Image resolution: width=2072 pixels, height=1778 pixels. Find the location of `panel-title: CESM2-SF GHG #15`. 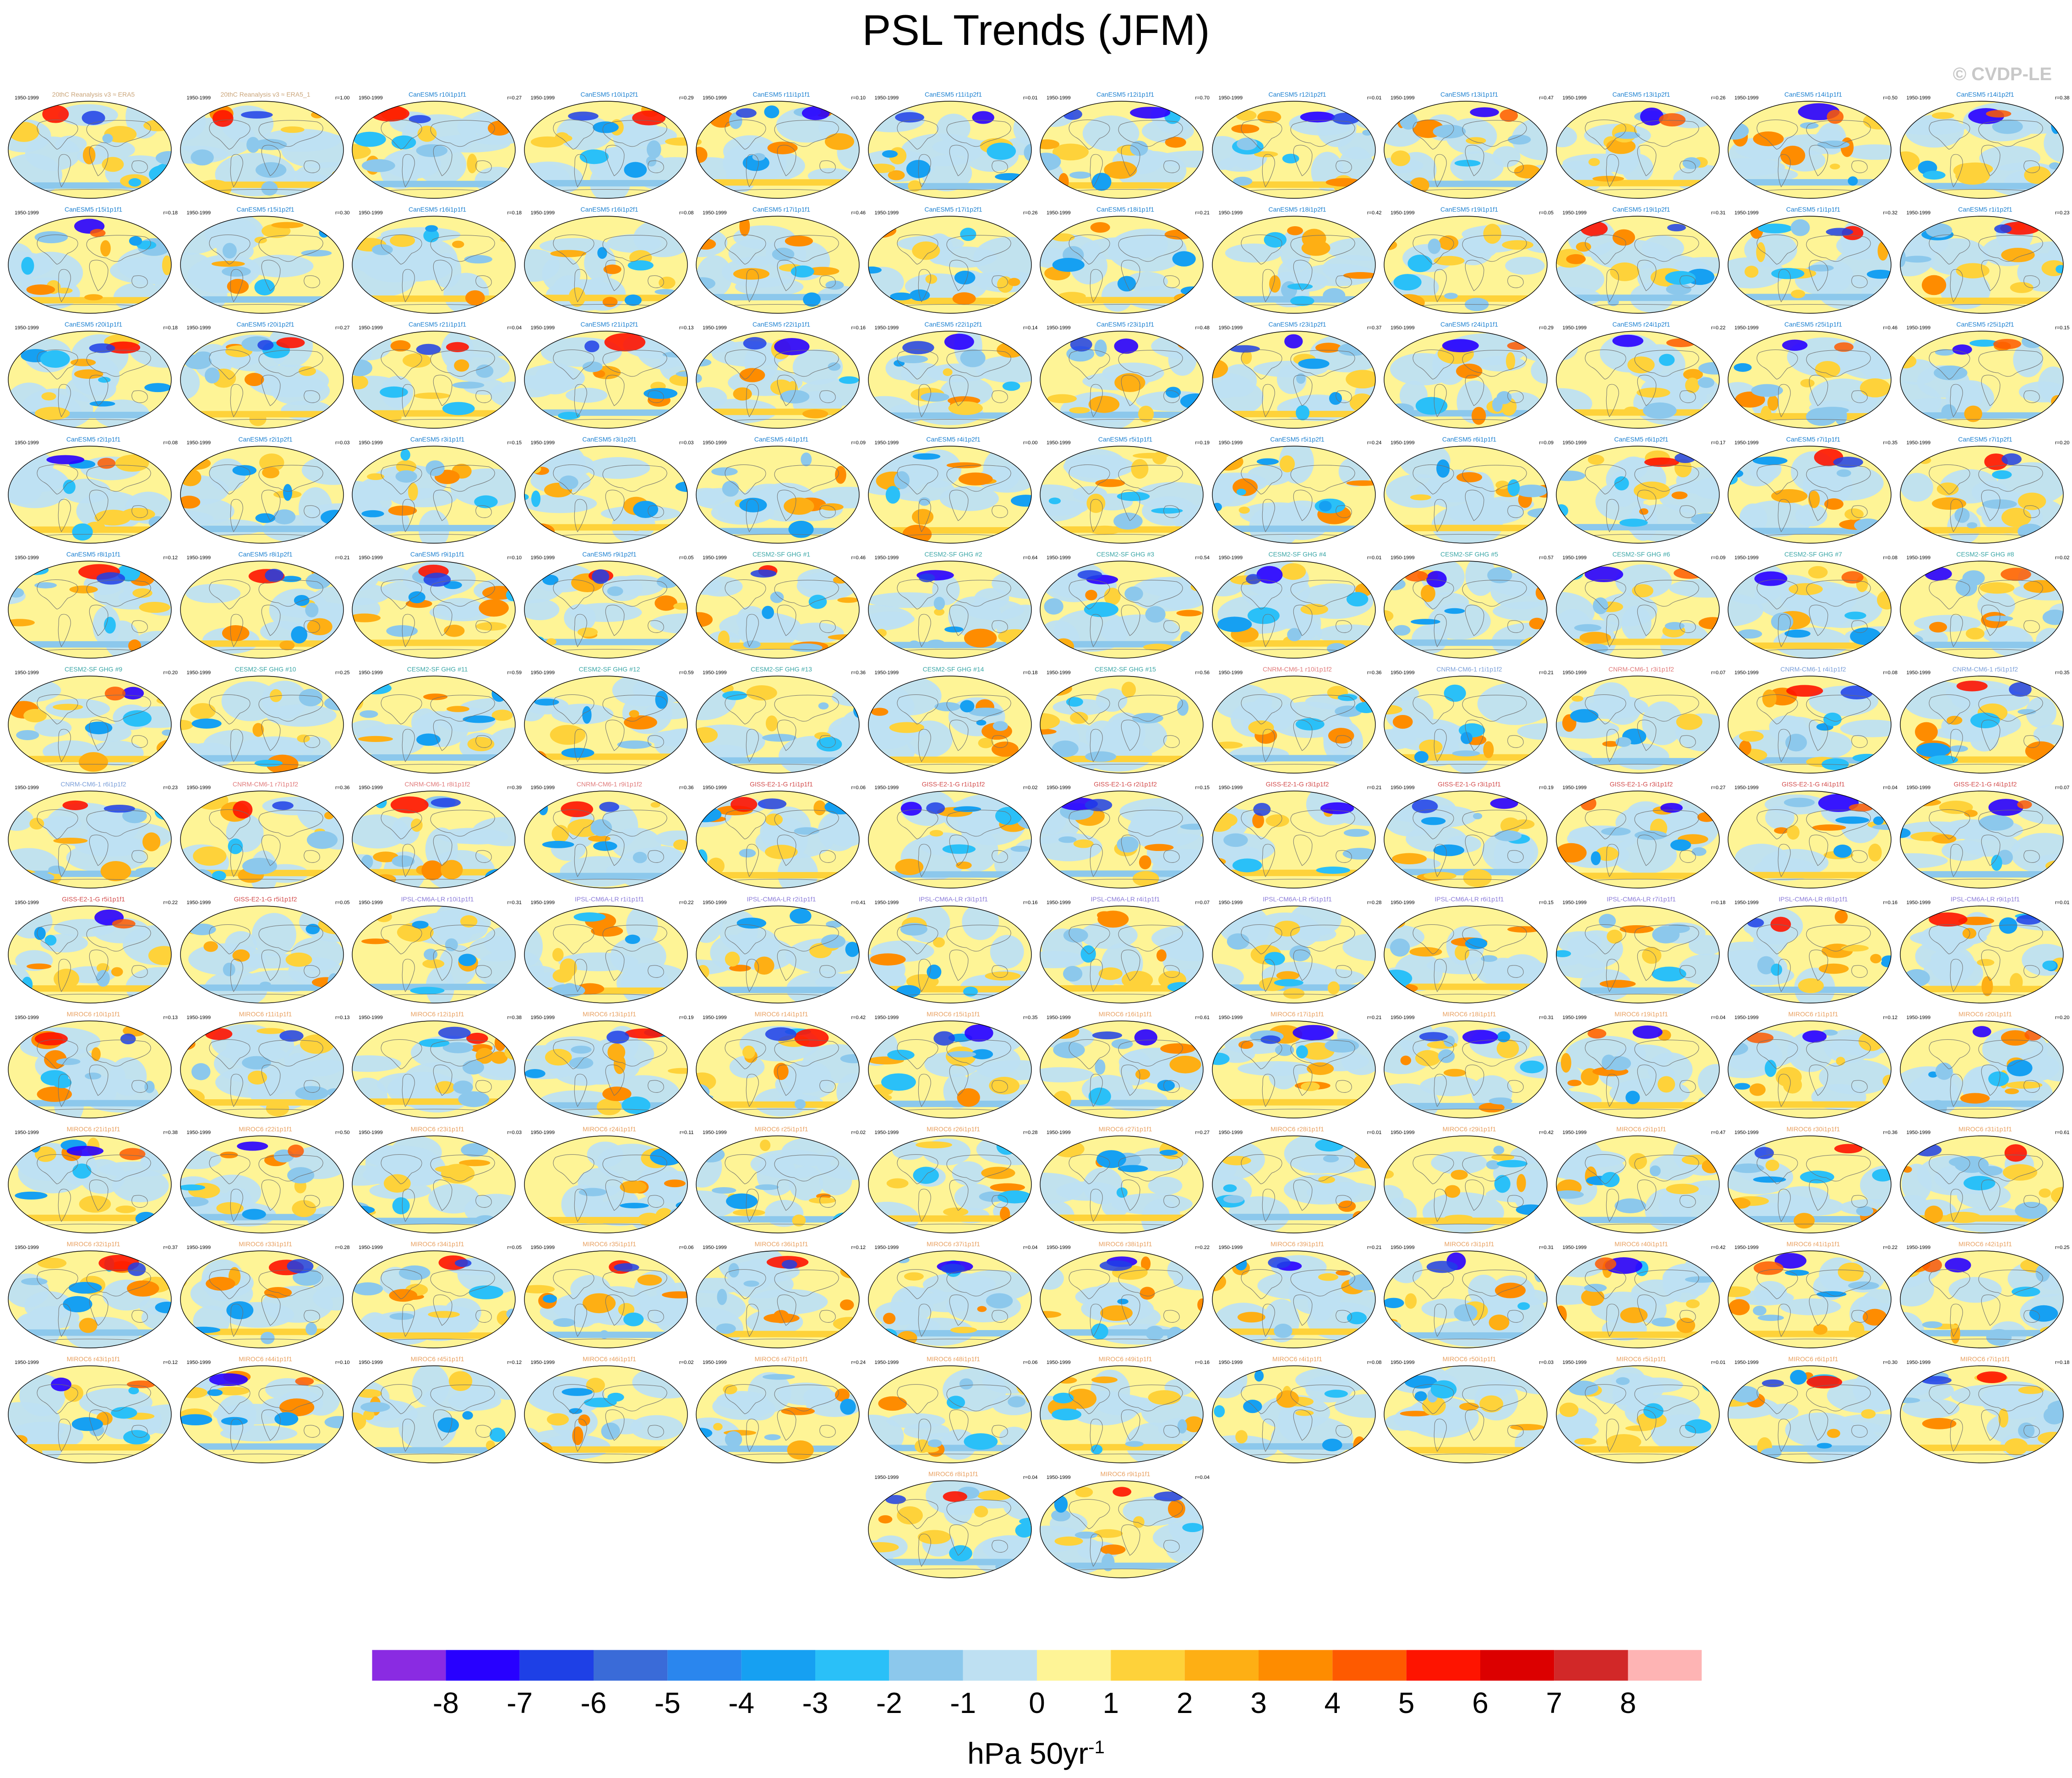

panel-title: CESM2-SF GHG #15 is located at coordinates (1126, 669).